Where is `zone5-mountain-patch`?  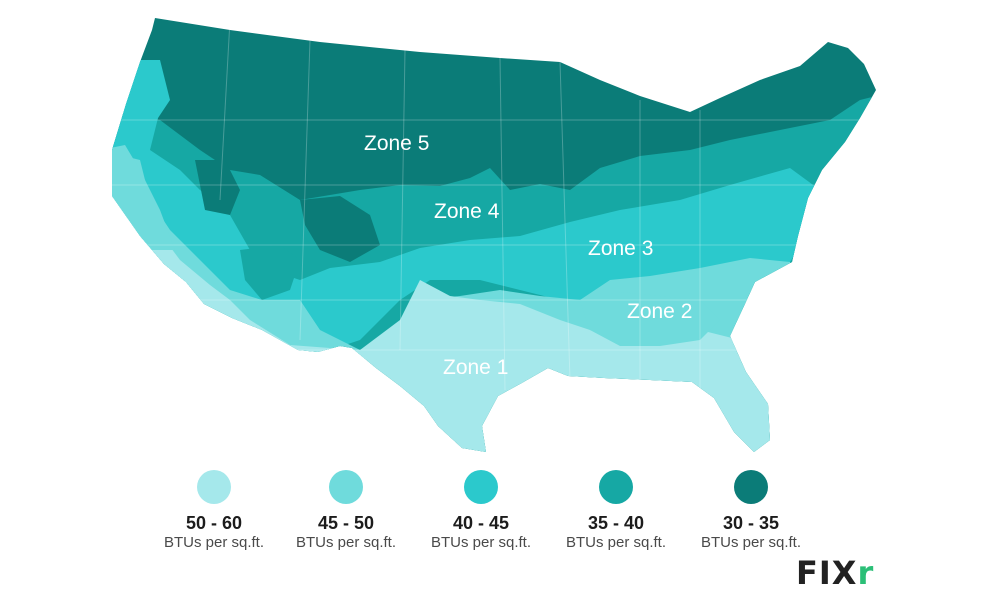 zone5-mountain-patch is located at coordinates (340, 229).